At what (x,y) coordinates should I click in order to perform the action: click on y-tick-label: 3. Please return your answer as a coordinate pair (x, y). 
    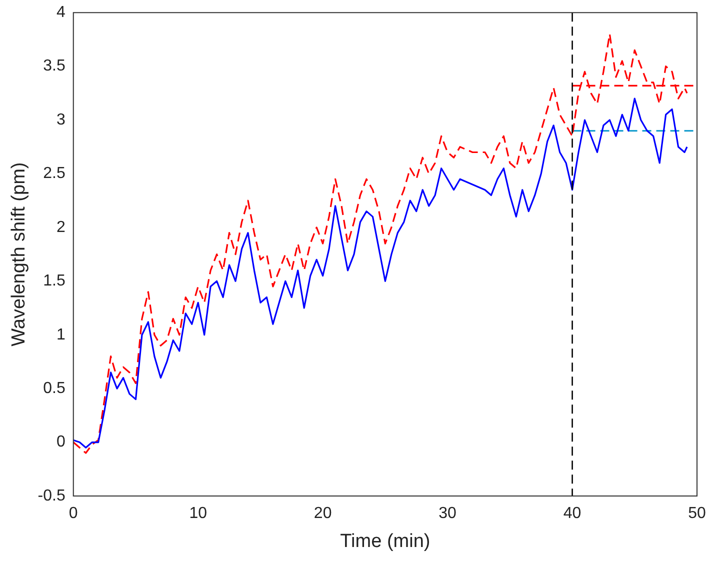
    Looking at the image, I should click on (61, 119).